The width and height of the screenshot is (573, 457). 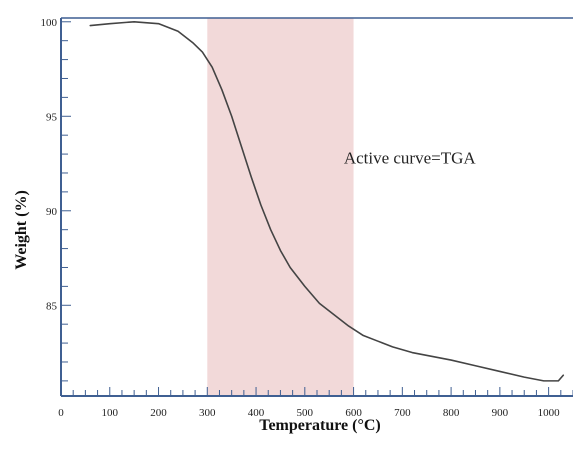 What do you see at coordinates (451, 413) in the screenshot?
I see `x-tick-label: 800` at bounding box center [451, 413].